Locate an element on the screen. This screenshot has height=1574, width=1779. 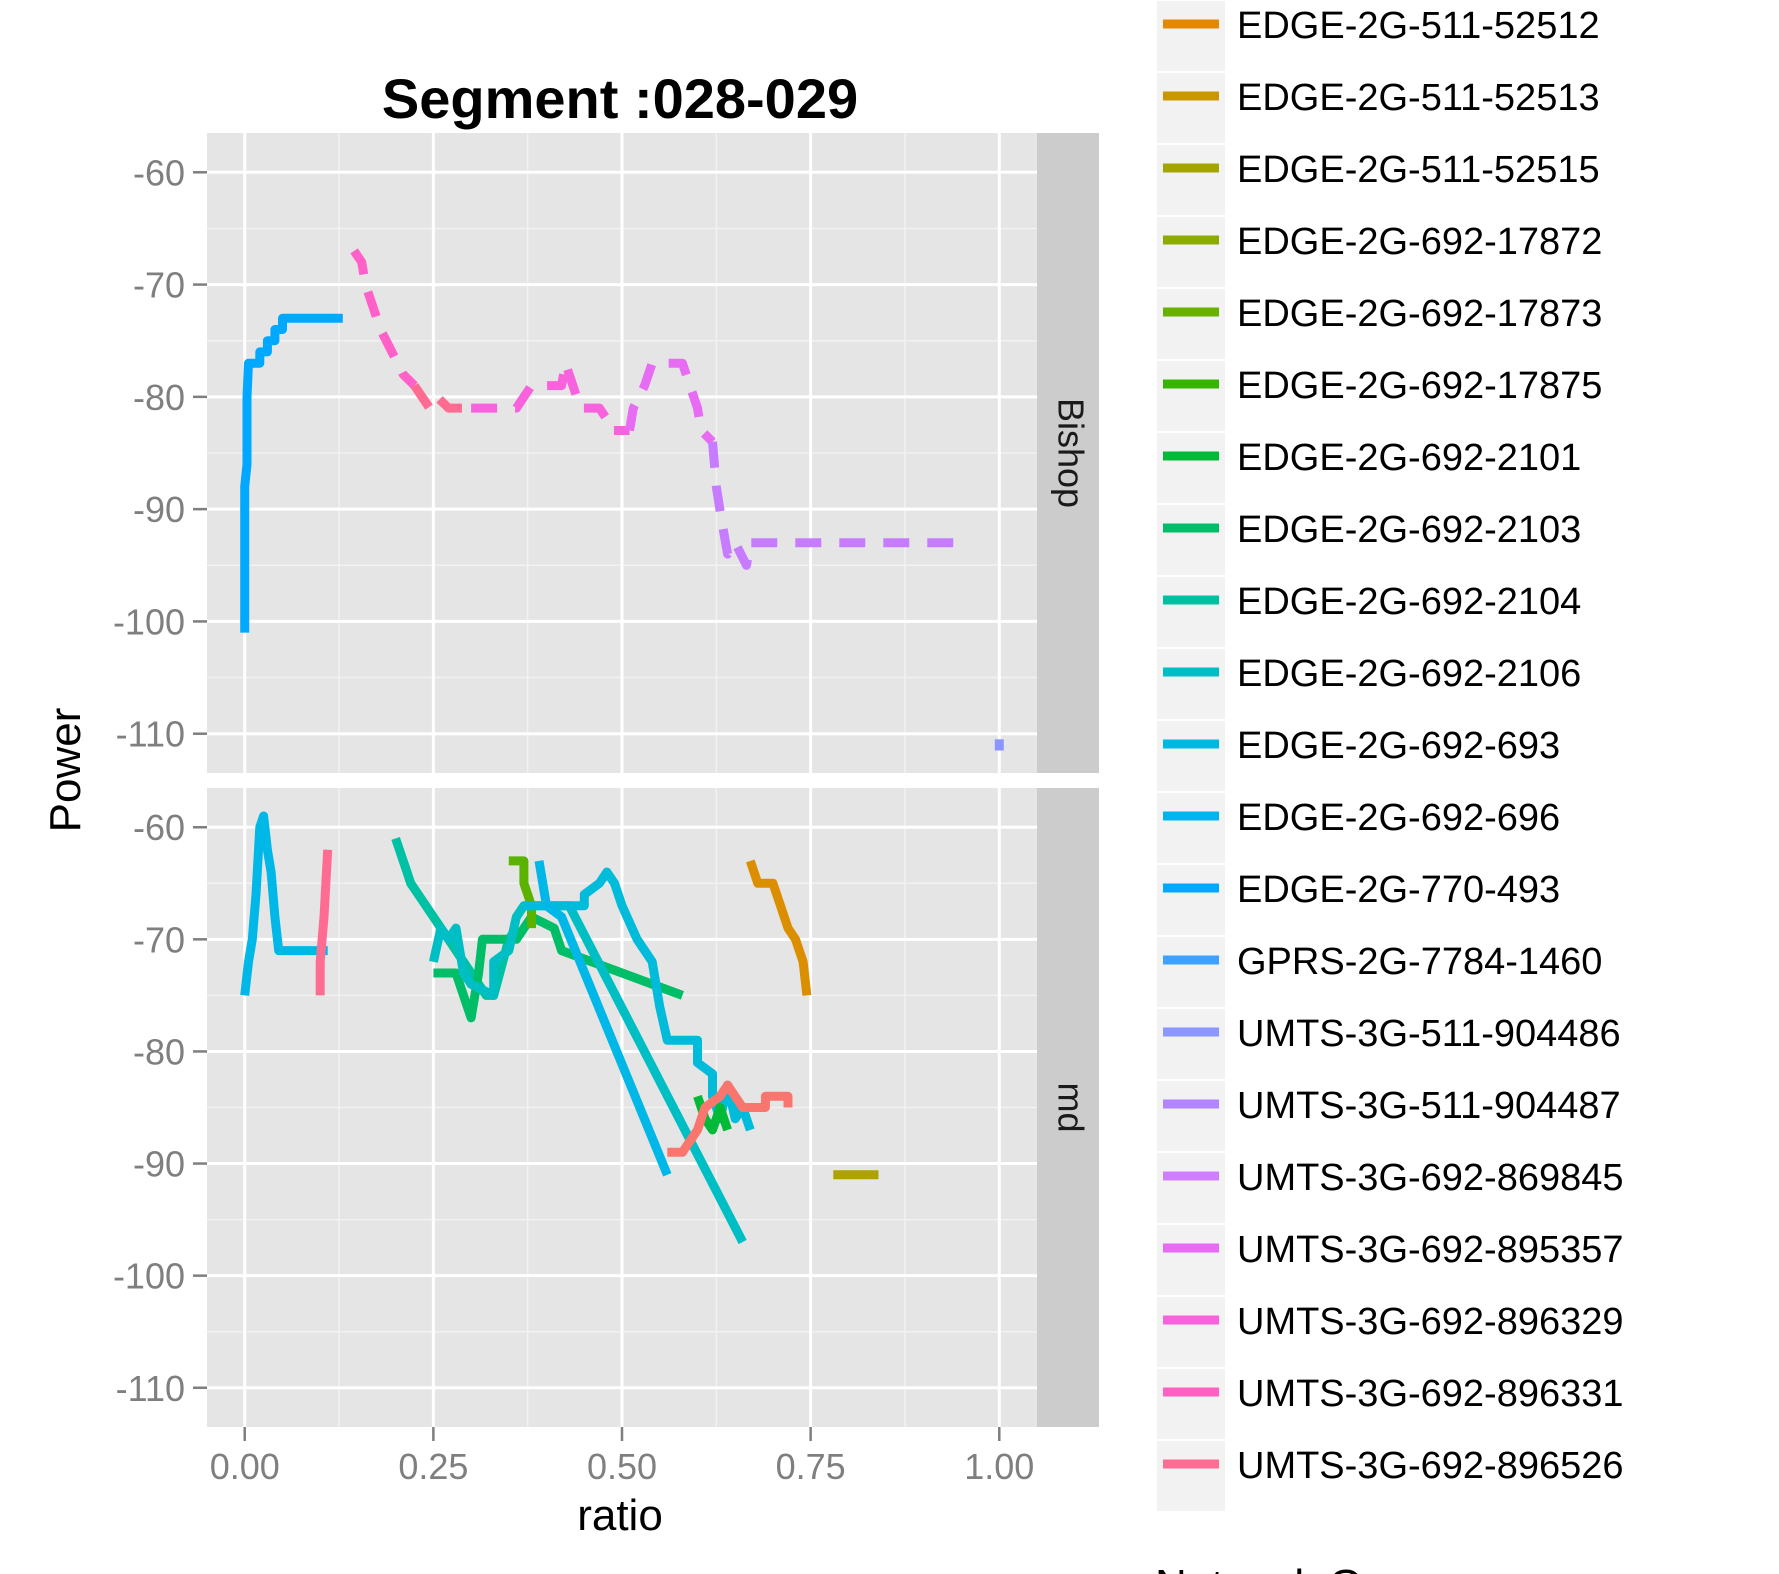
legend-entry: EDGE-2G-692-17873 is located at coordinates (1379, 324).